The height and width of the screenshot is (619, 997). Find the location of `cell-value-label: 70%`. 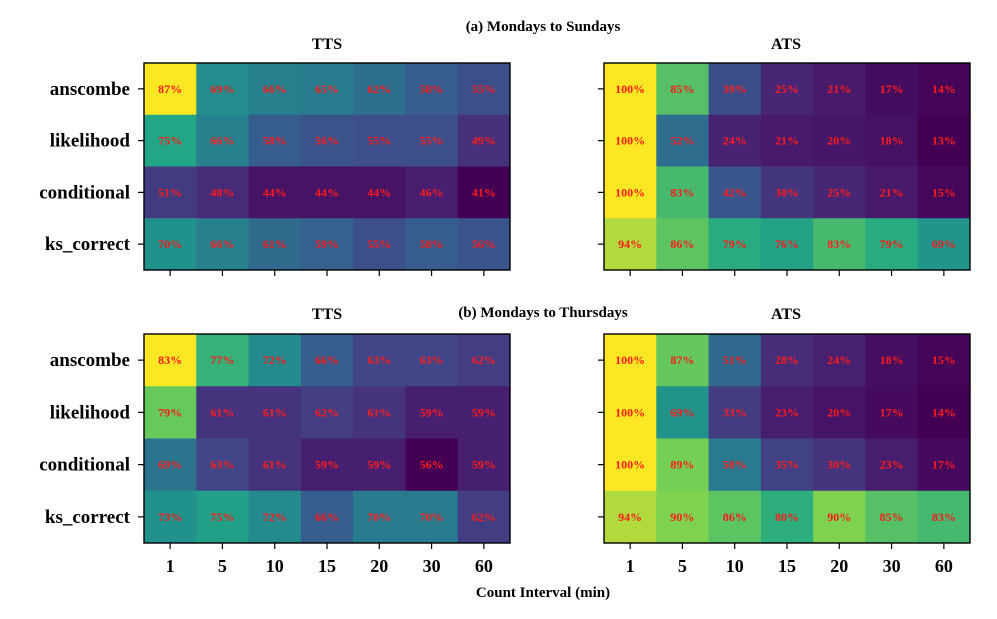

cell-value-label: 70% is located at coordinates (170, 244).